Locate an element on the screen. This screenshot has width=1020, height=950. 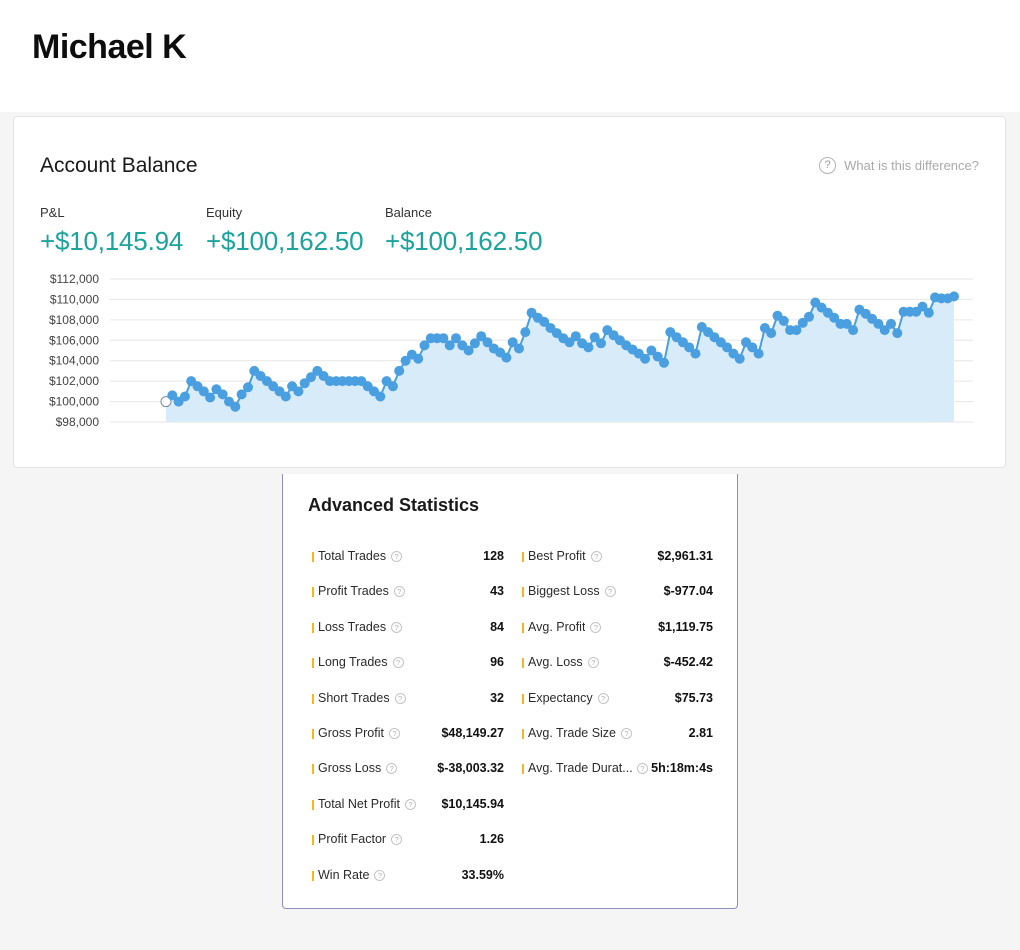
stat-row: Avg. Loss? $-452.42 is located at coordinates (617, 672).